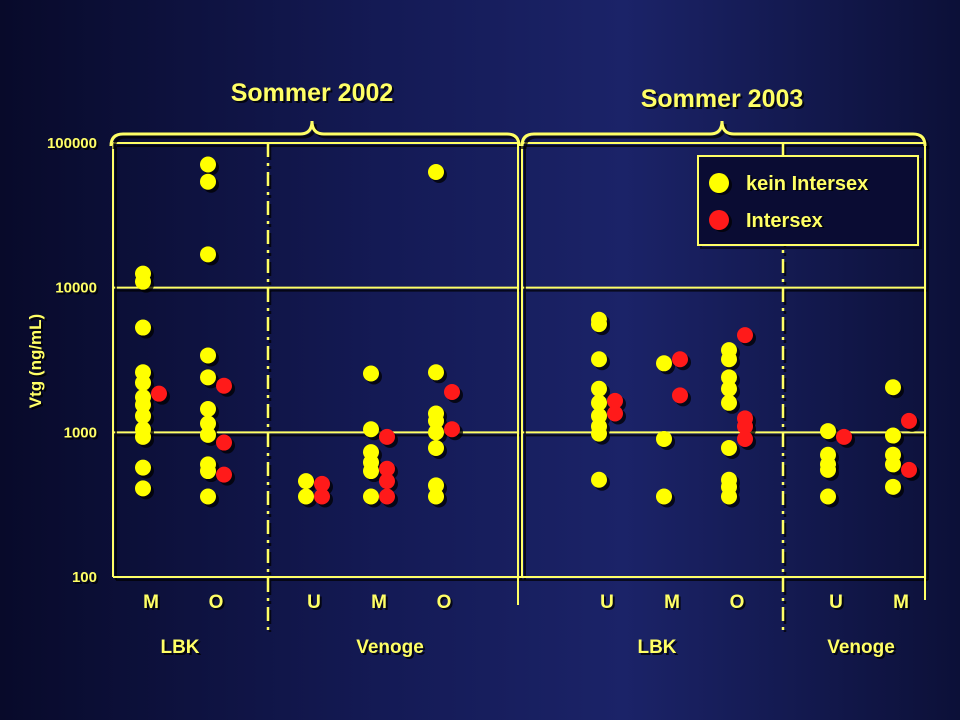  I want to click on y-tick-label-shadow: 100000, so click(74, 145).